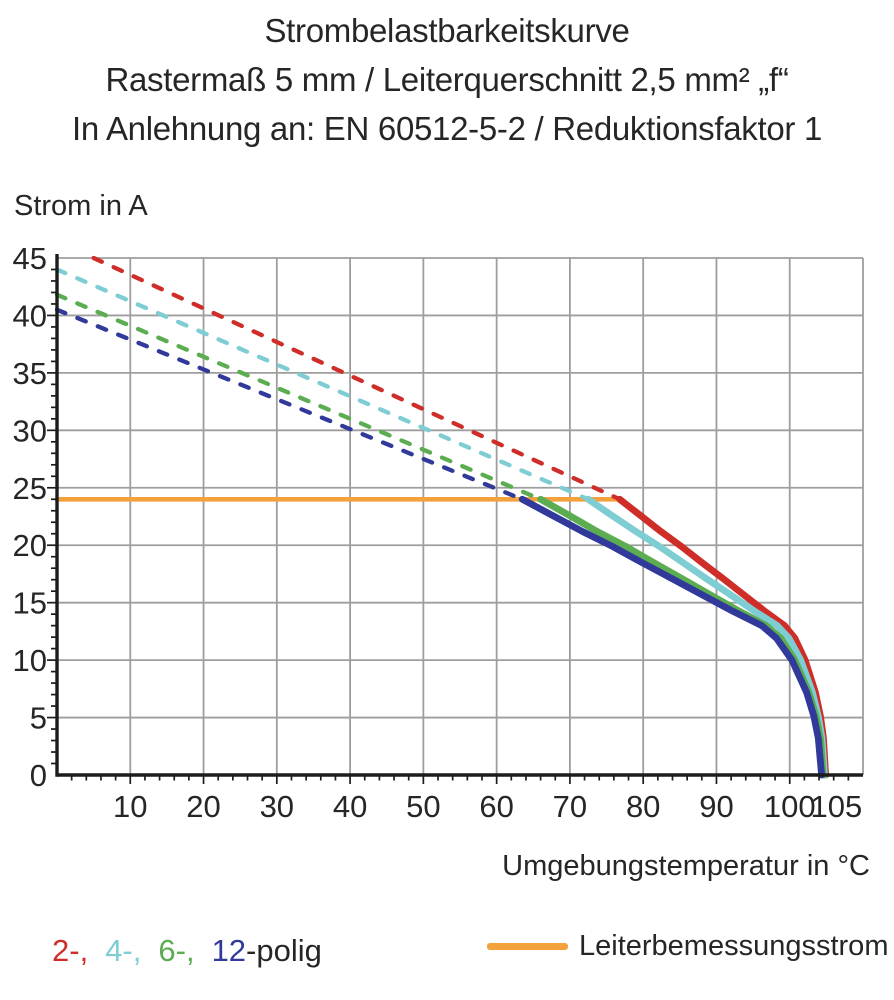 Image resolution: width=894 pixels, height=1000 pixels. Describe the element at coordinates (176, 950) in the screenshot. I see `legend-pole-item: 6-,` at that location.